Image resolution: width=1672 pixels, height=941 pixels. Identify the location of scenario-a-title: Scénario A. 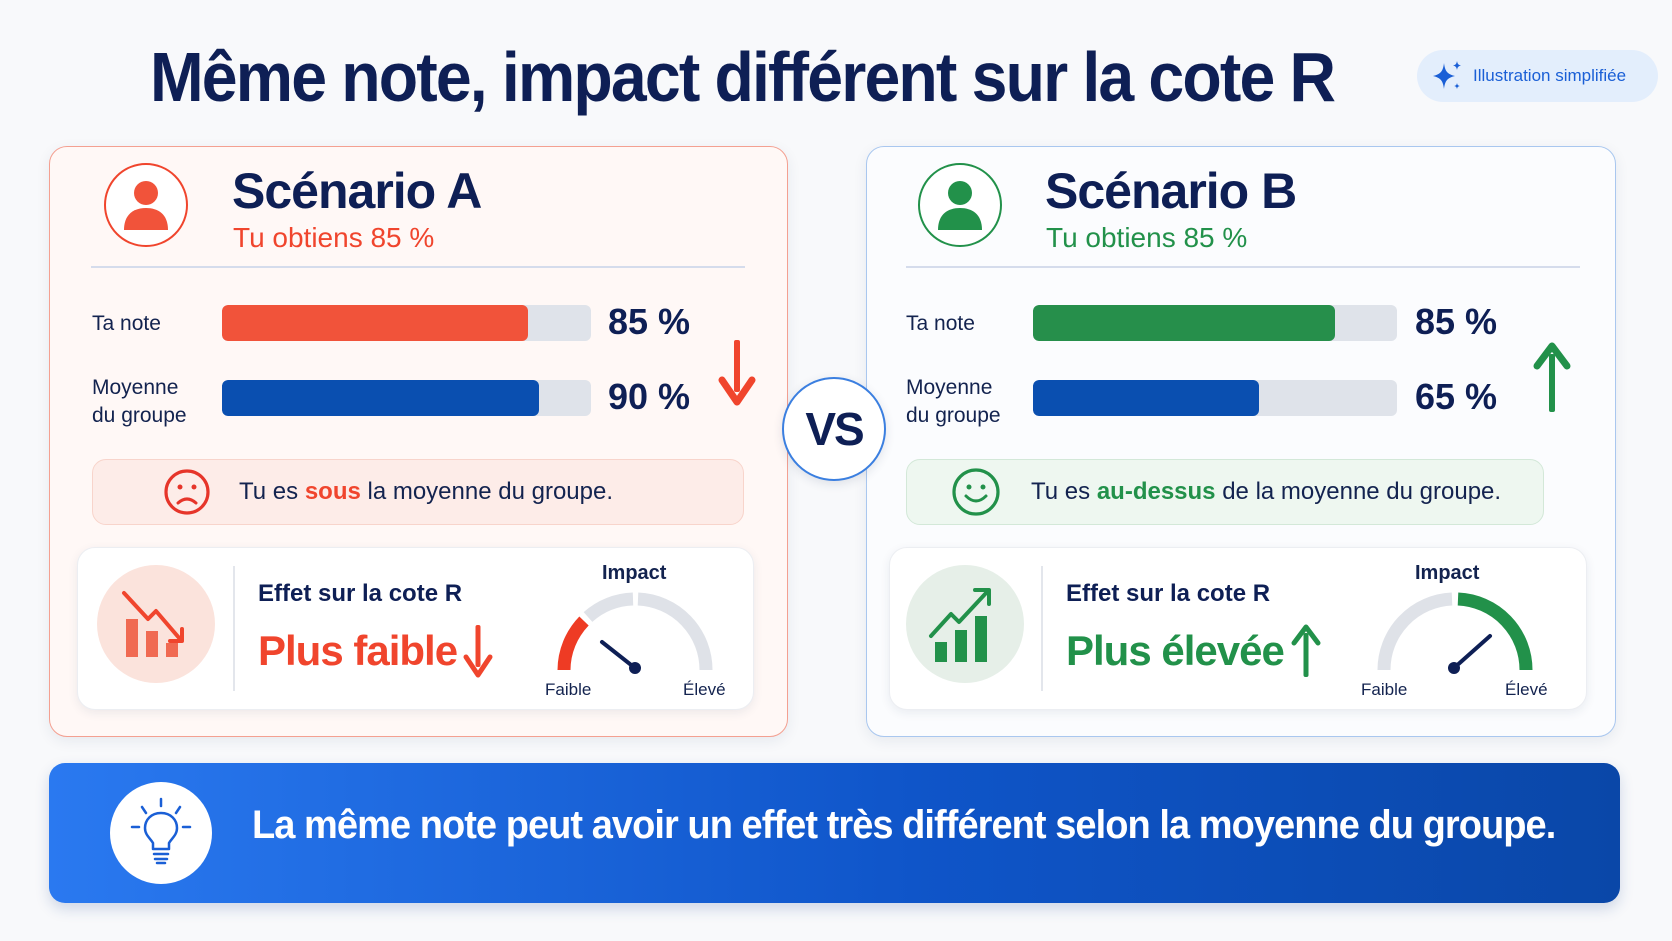
(357, 191).